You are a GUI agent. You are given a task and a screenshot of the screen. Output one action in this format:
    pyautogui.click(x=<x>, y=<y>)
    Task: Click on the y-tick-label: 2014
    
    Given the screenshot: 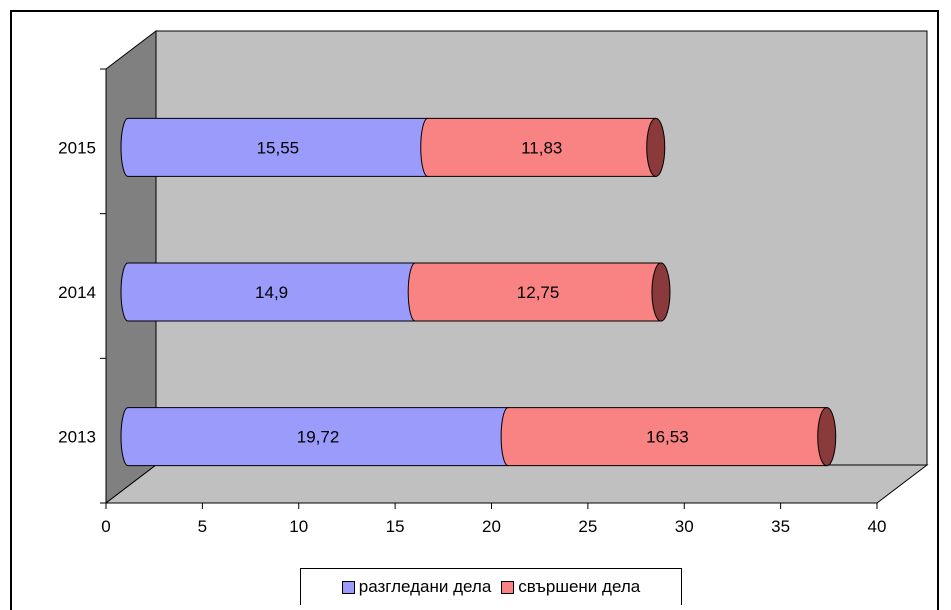 What is the action you would take?
    pyautogui.click(x=77, y=292)
    